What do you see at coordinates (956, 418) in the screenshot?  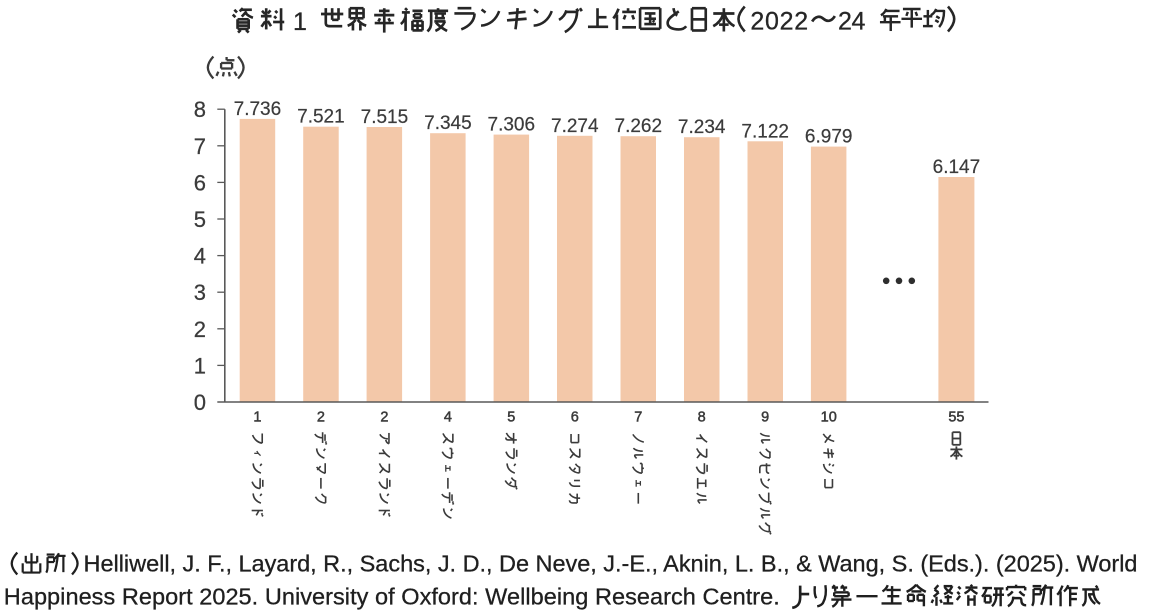 I see `svg-text: 55` at bounding box center [956, 418].